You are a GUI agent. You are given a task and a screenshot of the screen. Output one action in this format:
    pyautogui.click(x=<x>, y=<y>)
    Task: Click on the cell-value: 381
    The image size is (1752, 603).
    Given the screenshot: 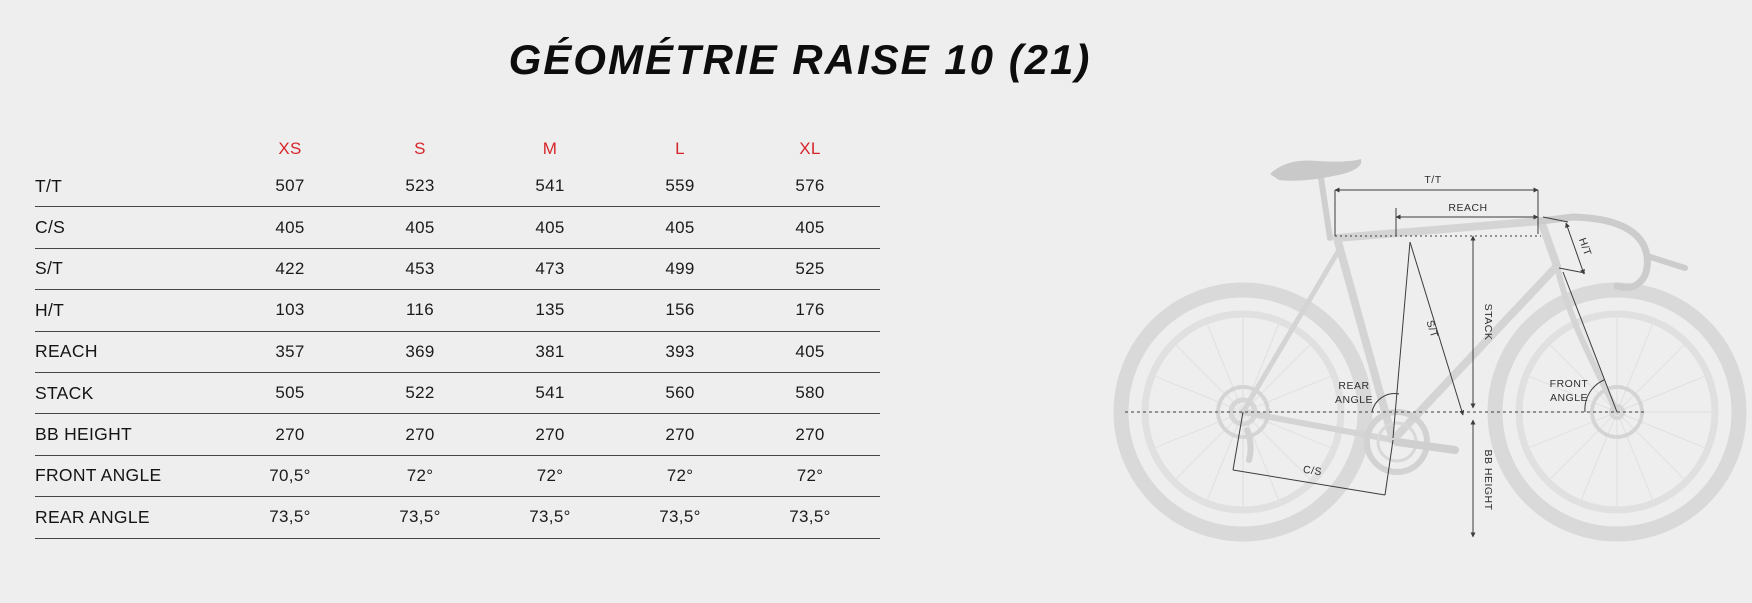 What is the action you would take?
    pyautogui.click(x=550, y=351)
    